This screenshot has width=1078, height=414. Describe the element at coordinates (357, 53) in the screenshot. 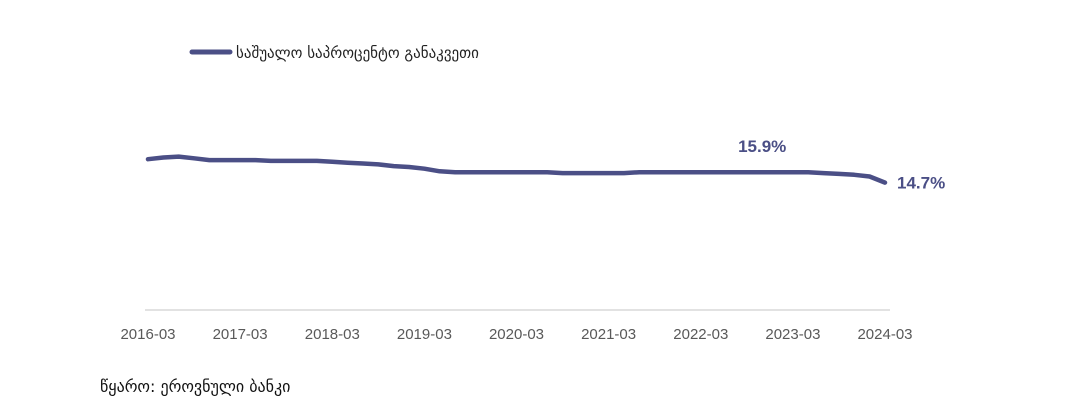

I see `legend-label: საშუალო საპროცენტო განაკვეთი` at that location.